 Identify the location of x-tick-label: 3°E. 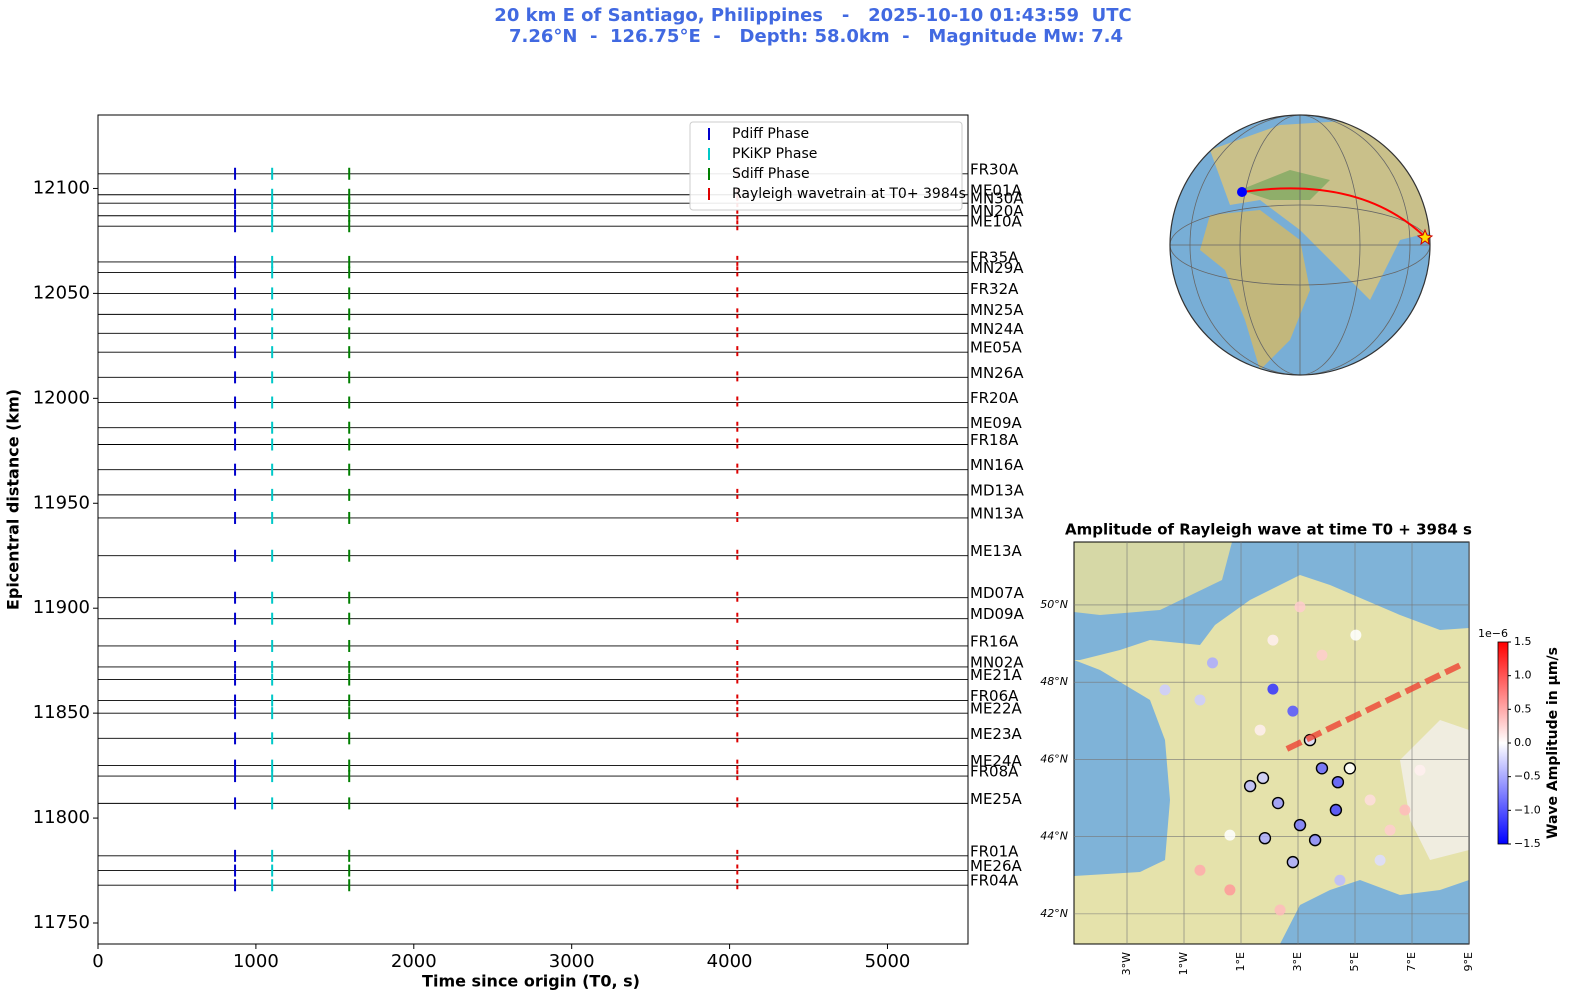
(1297, 961).